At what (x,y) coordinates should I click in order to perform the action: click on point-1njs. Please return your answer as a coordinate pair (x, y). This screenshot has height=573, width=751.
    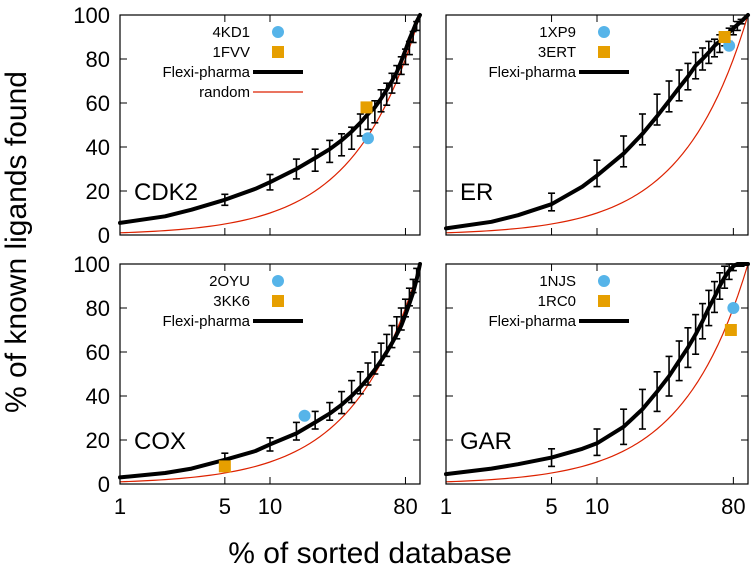
    Looking at the image, I should click on (733, 308).